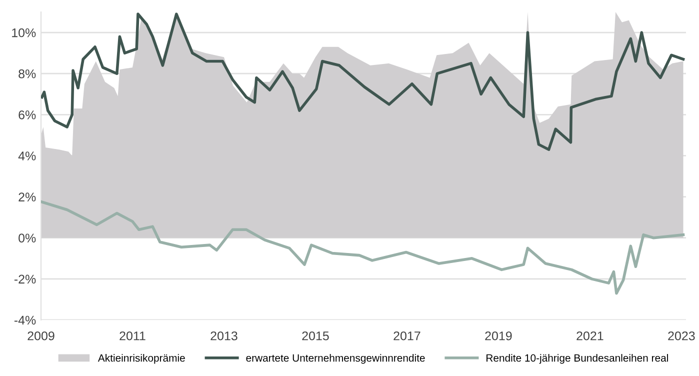  I want to click on y-tick-label: 2%, so click(27, 197).